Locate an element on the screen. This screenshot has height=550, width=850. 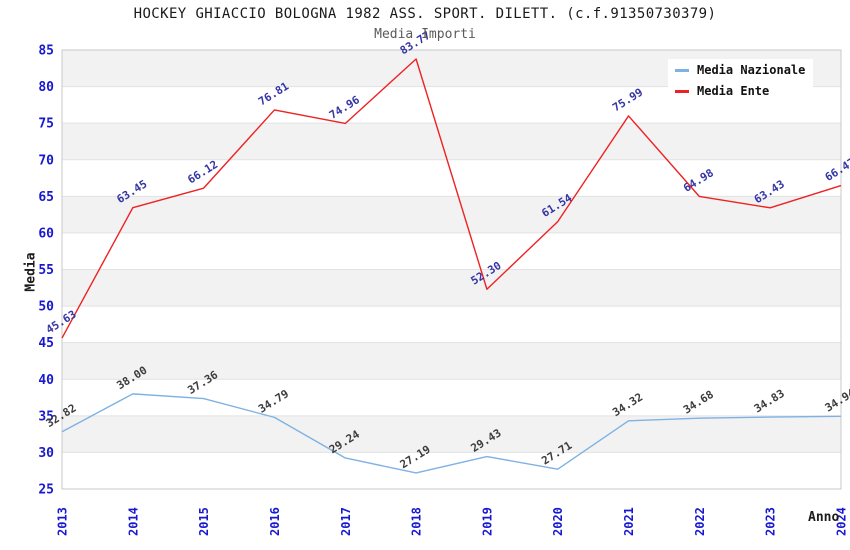
svg-text: 55 is located at coordinates (46, 270).